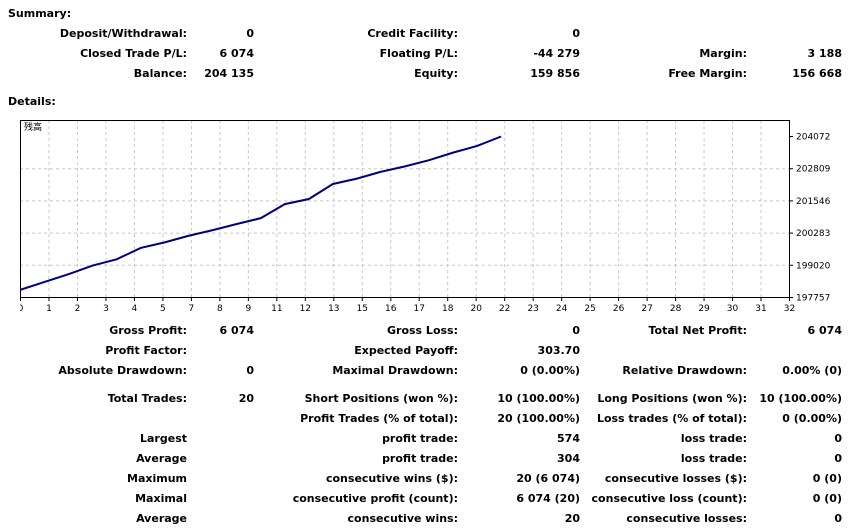 This screenshot has height=531, width=852. What do you see at coordinates (375, 498) in the screenshot?
I see `maximal-consecutive-profit-label: consecutive profit (count):` at bounding box center [375, 498].